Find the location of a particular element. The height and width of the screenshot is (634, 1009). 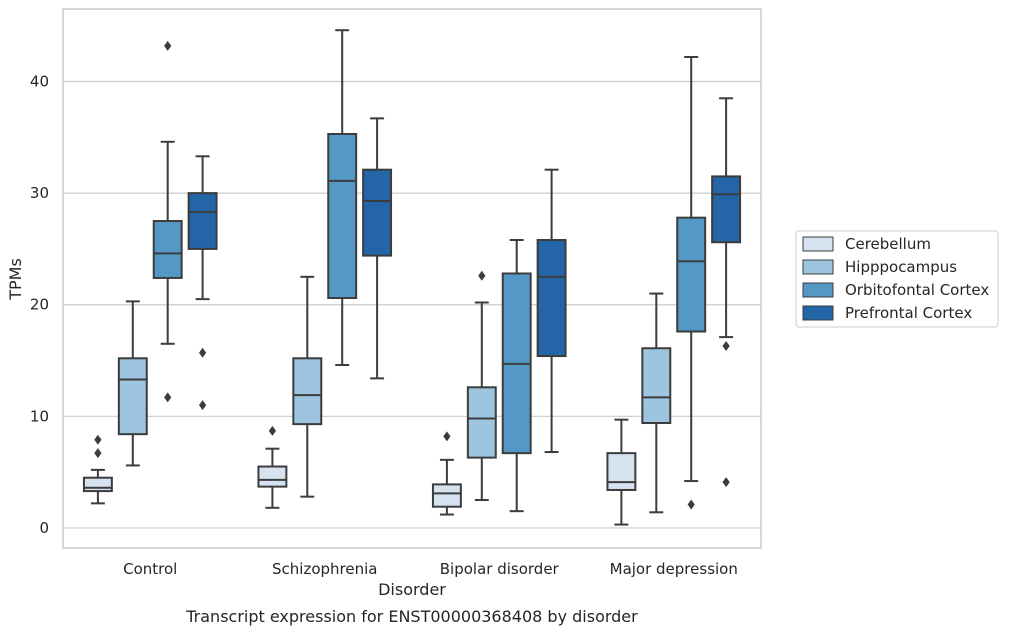

y-tick-label: 10 is located at coordinates (39, 416).